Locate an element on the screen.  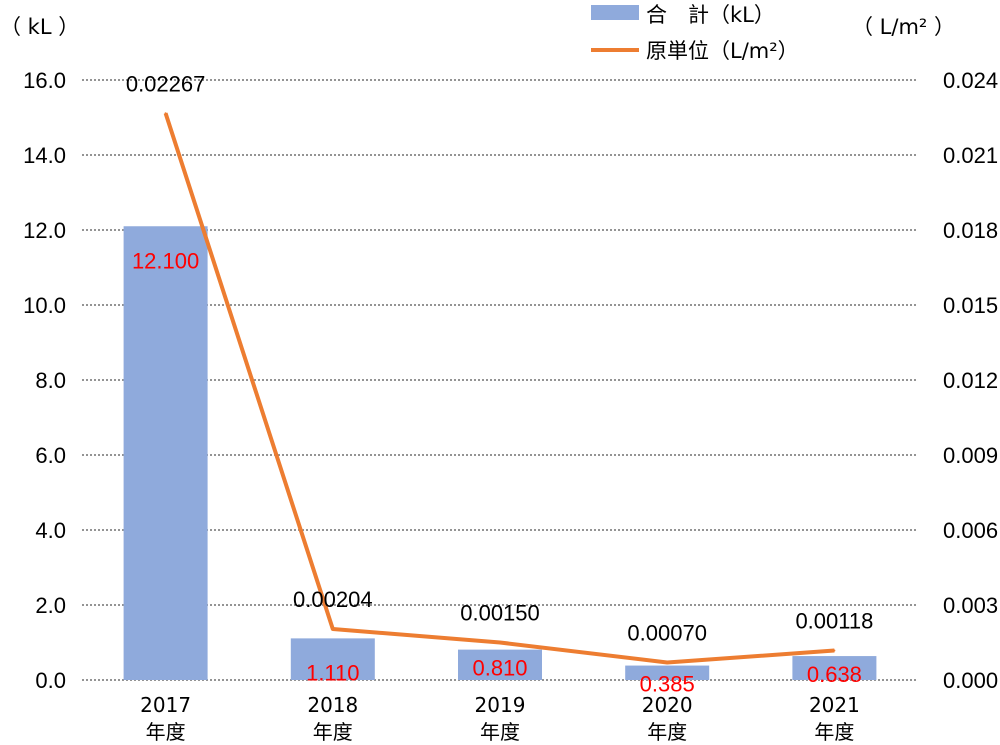
line-data-label: 0.00118 is located at coordinates (834, 621).